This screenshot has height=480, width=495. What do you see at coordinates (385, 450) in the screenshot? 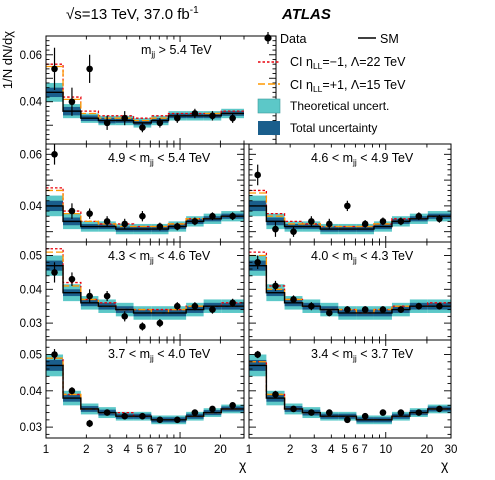
I see `x-tick-label-right: 10` at bounding box center [385, 450].